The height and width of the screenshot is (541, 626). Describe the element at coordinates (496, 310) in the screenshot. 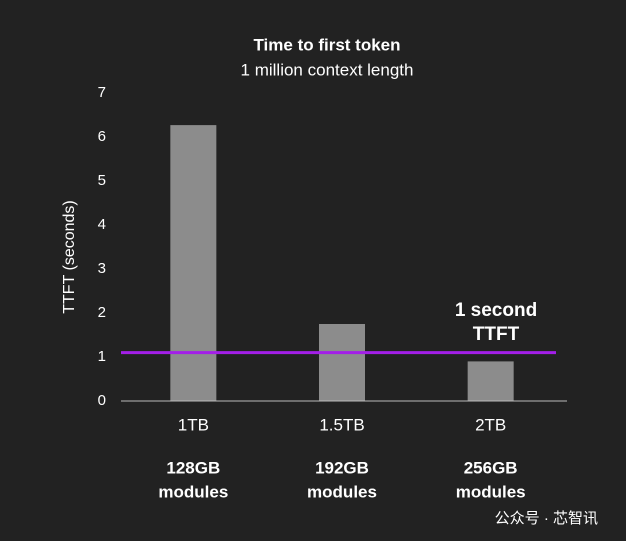

I see `reference-label: 1 second` at that location.